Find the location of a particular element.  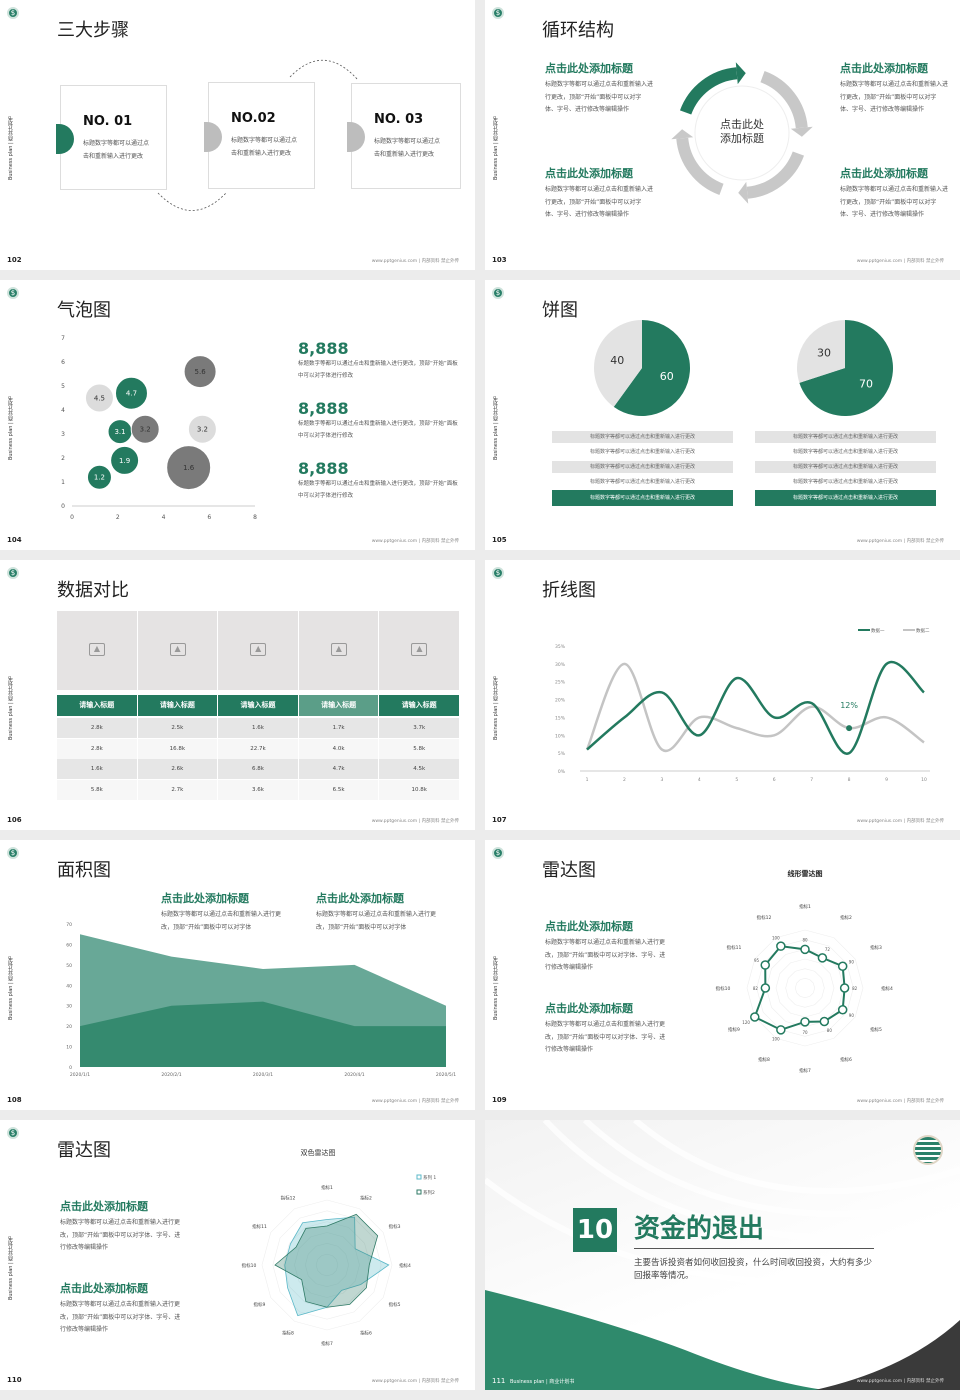

x-tick-label: 2020/5/1 is located at coordinates (446, 1075).